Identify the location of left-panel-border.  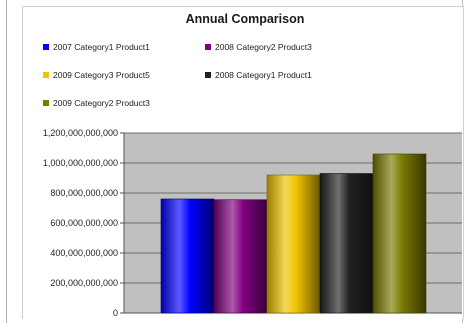
(6, 161).